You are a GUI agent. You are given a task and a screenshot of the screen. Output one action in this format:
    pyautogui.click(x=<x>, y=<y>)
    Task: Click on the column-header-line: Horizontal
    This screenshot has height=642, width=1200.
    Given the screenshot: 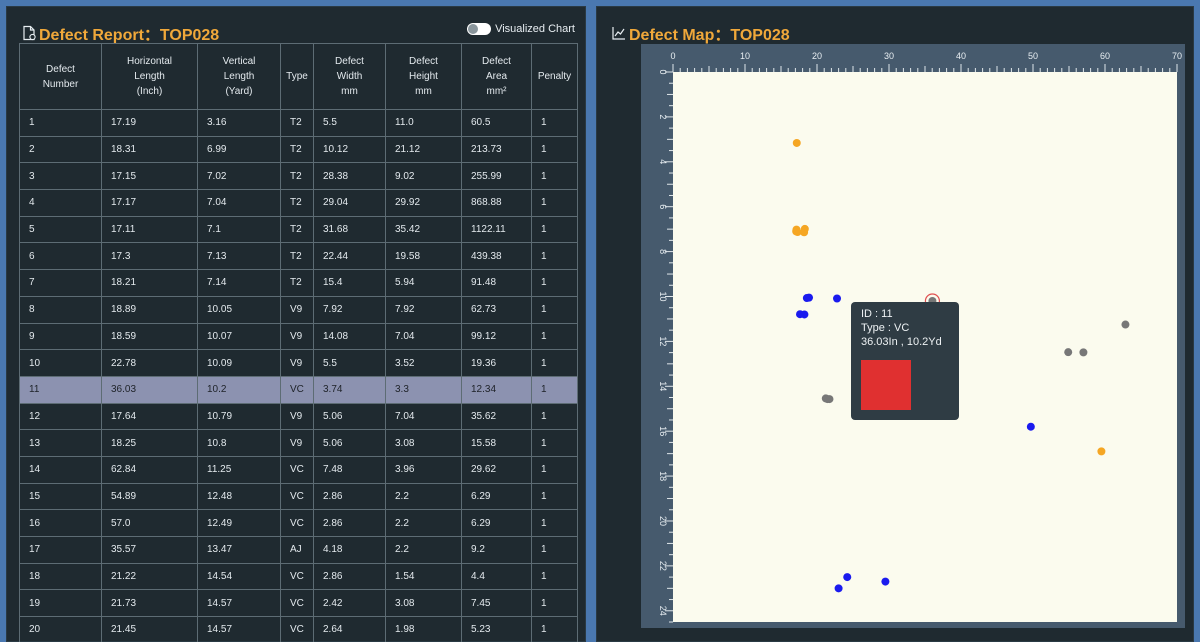 What is the action you would take?
    pyautogui.click(x=149, y=61)
    